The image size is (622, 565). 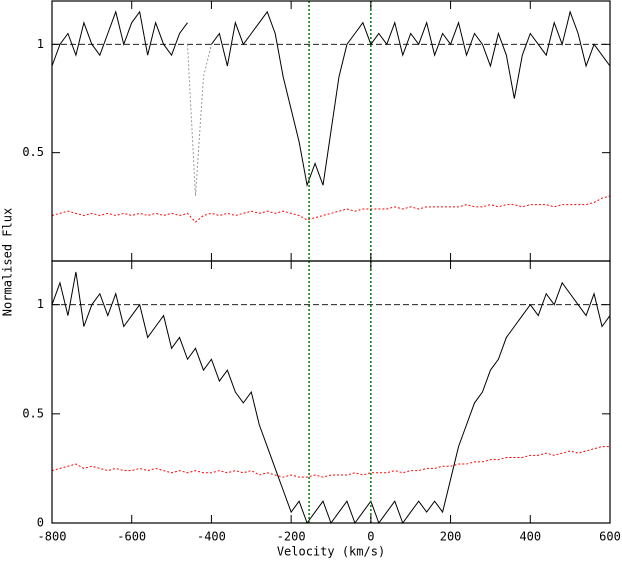 What do you see at coordinates (610, 537) in the screenshot?
I see `x-tick-label: 600` at bounding box center [610, 537].